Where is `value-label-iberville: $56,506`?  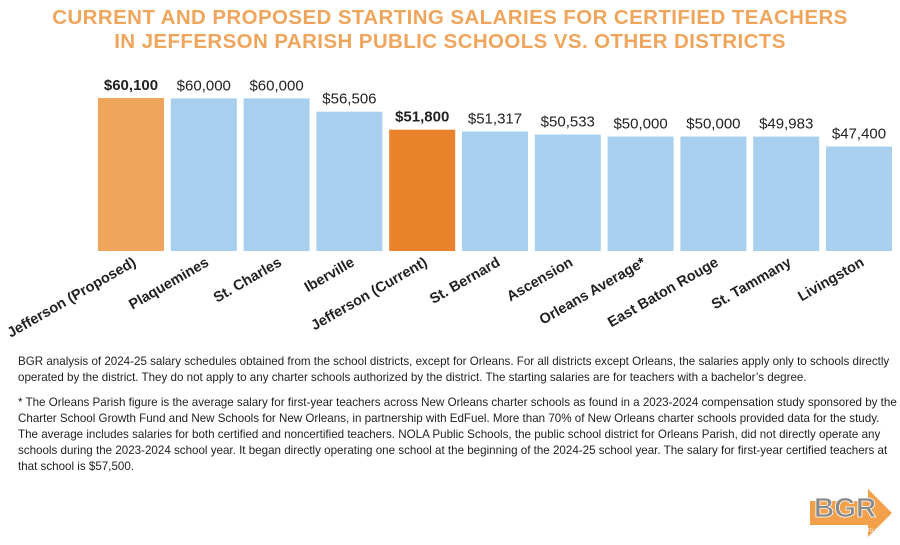 value-label-iberville: $56,506 is located at coordinates (349, 99).